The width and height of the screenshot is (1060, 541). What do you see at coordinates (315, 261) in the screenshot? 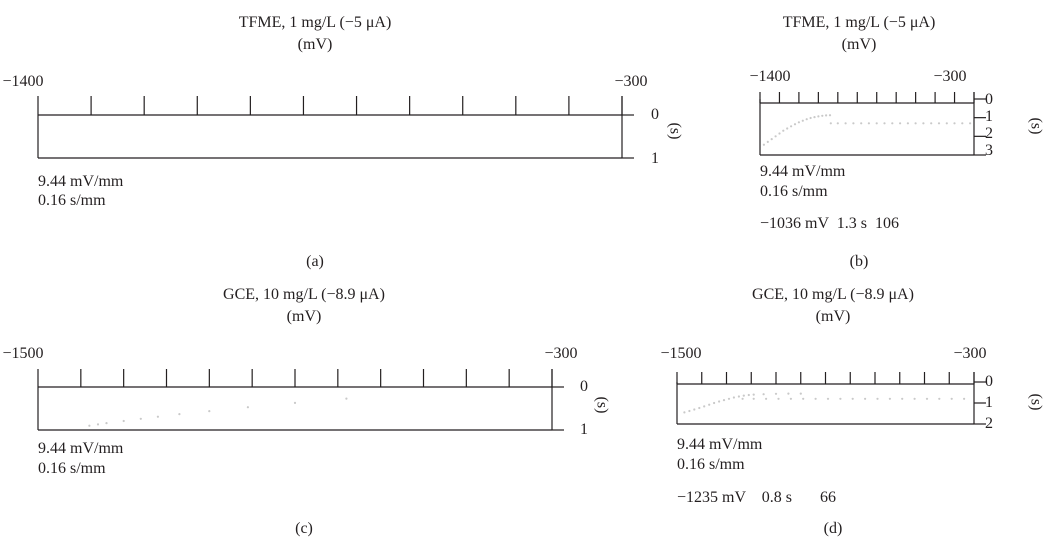
I see `panel-label: (a)` at bounding box center [315, 261].